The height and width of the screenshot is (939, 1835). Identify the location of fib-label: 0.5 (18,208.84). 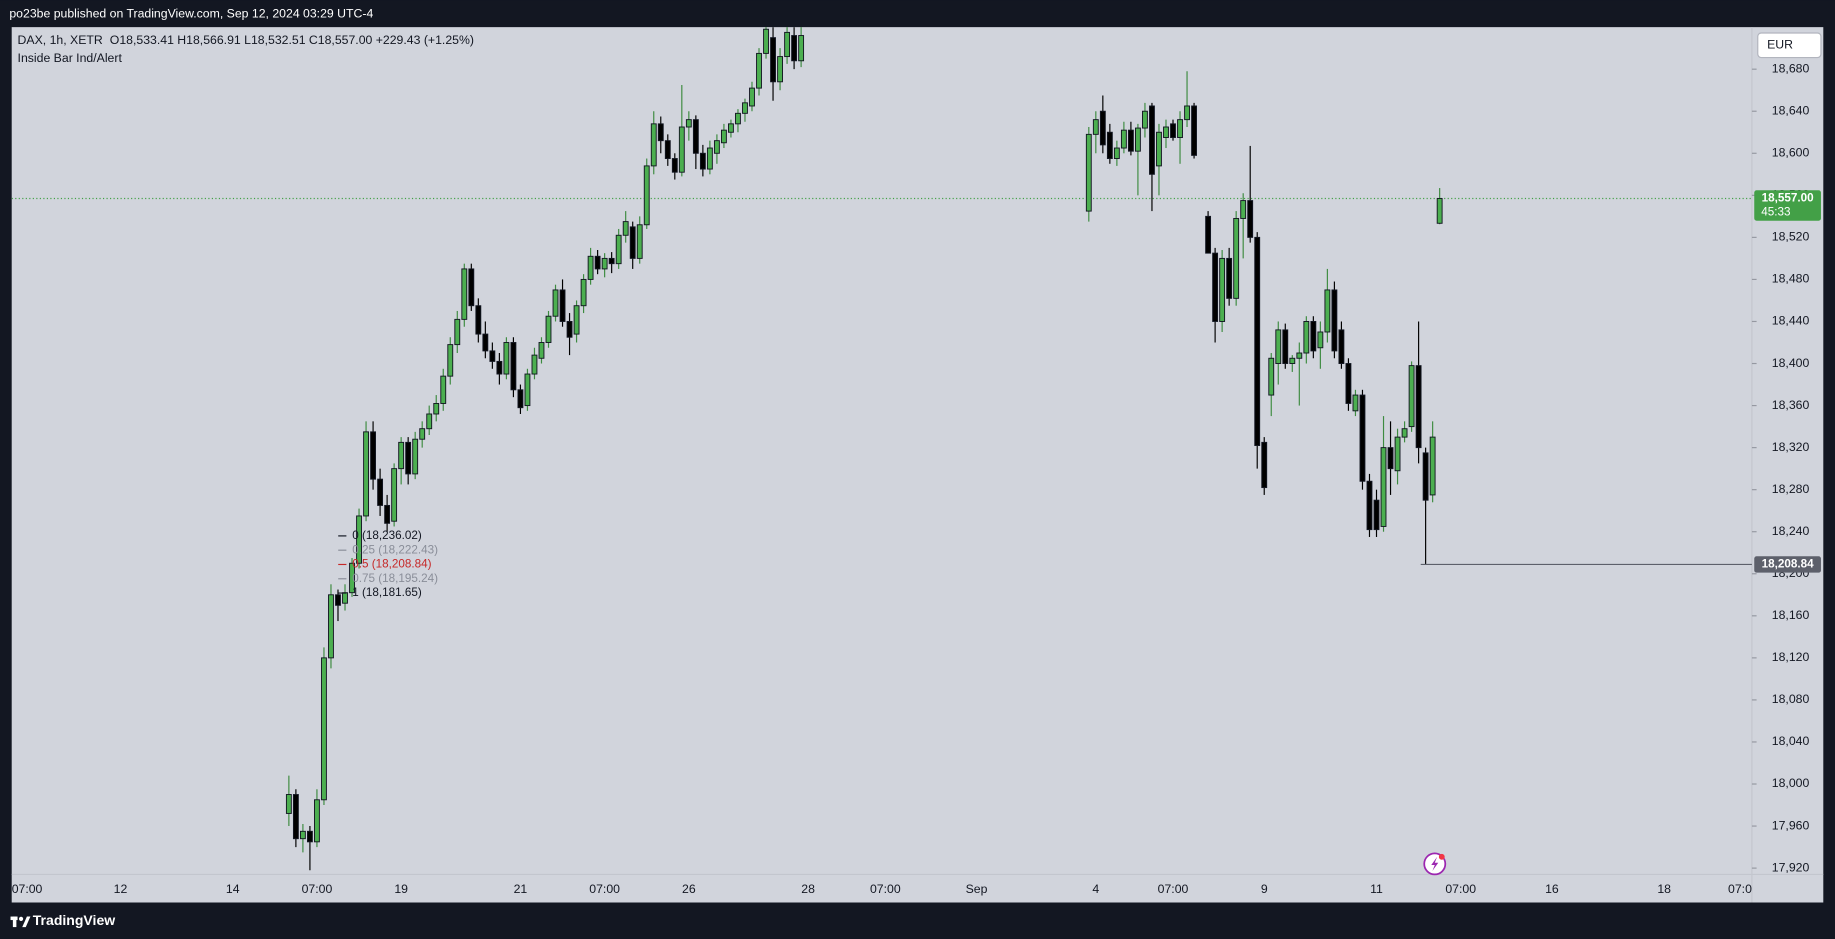
(391, 564).